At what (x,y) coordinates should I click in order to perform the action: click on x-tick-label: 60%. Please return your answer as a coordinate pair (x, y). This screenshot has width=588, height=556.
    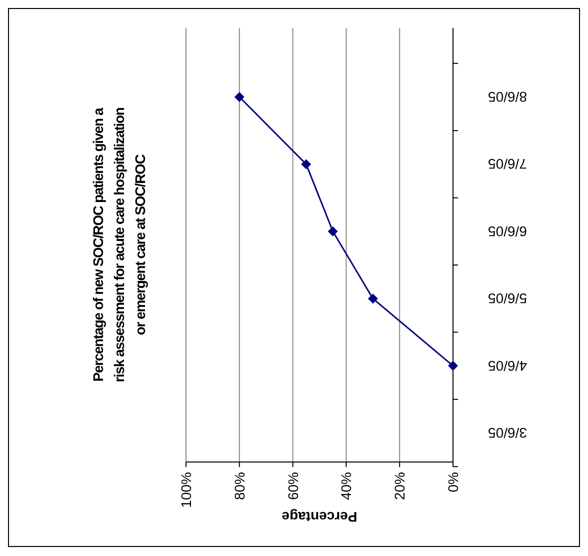
    Looking at the image, I should click on (292, 486).